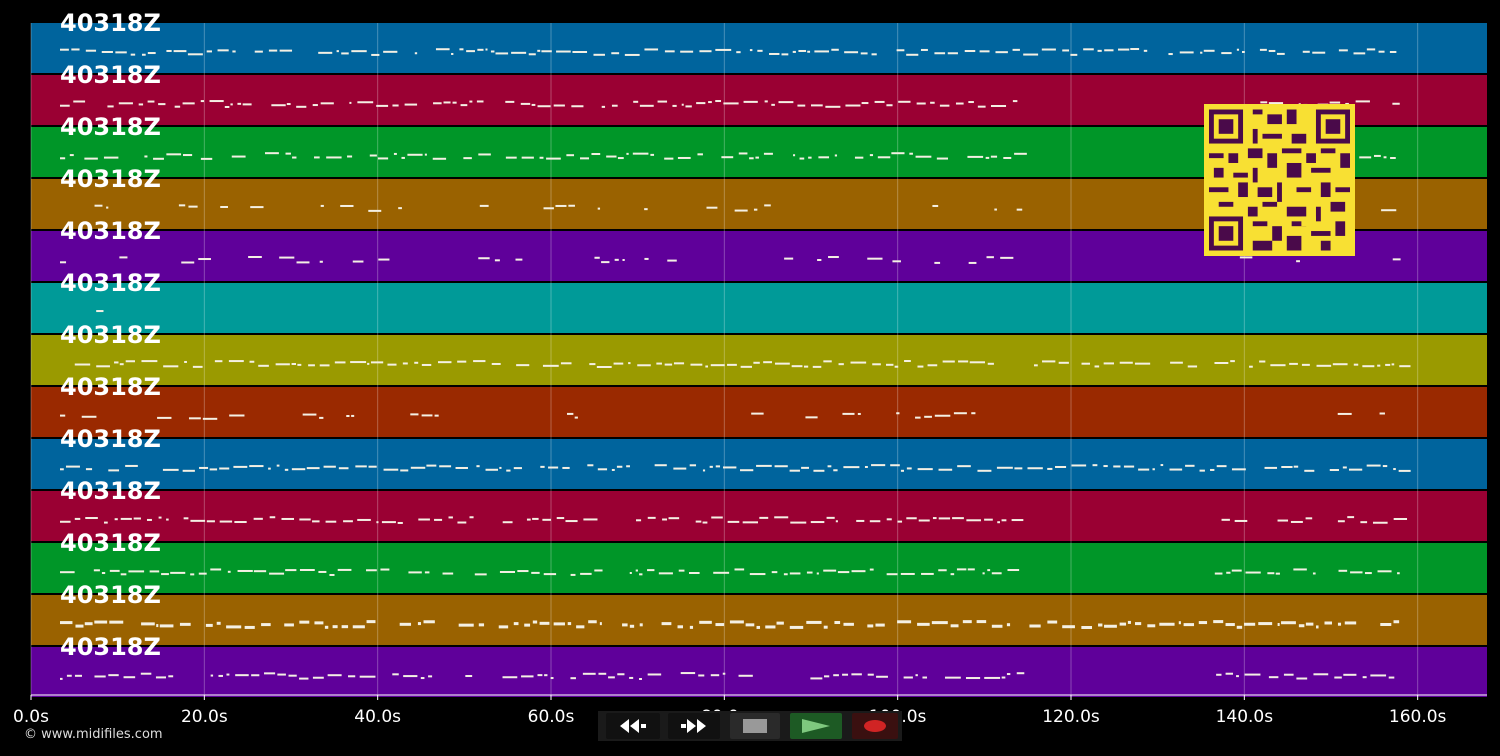 The image size is (1500, 756). What do you see at coordinates (816, 726) in the screenshot?
I see `play-button` at bounding box center [816, 726].